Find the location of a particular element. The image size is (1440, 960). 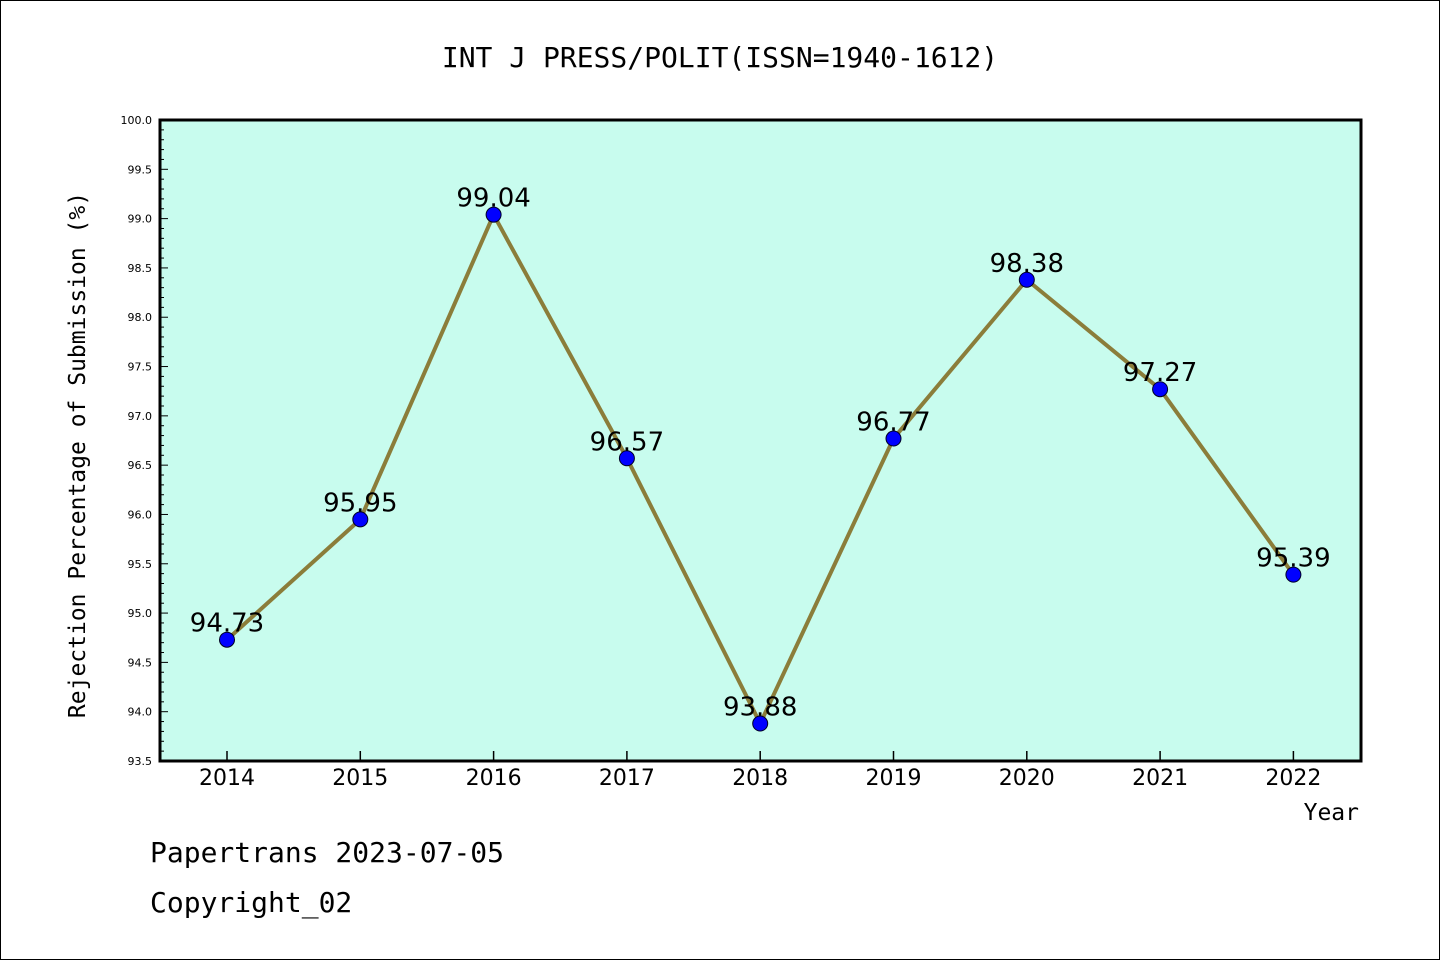

data-label: 98.38 is located at coordinates (1027, 264).